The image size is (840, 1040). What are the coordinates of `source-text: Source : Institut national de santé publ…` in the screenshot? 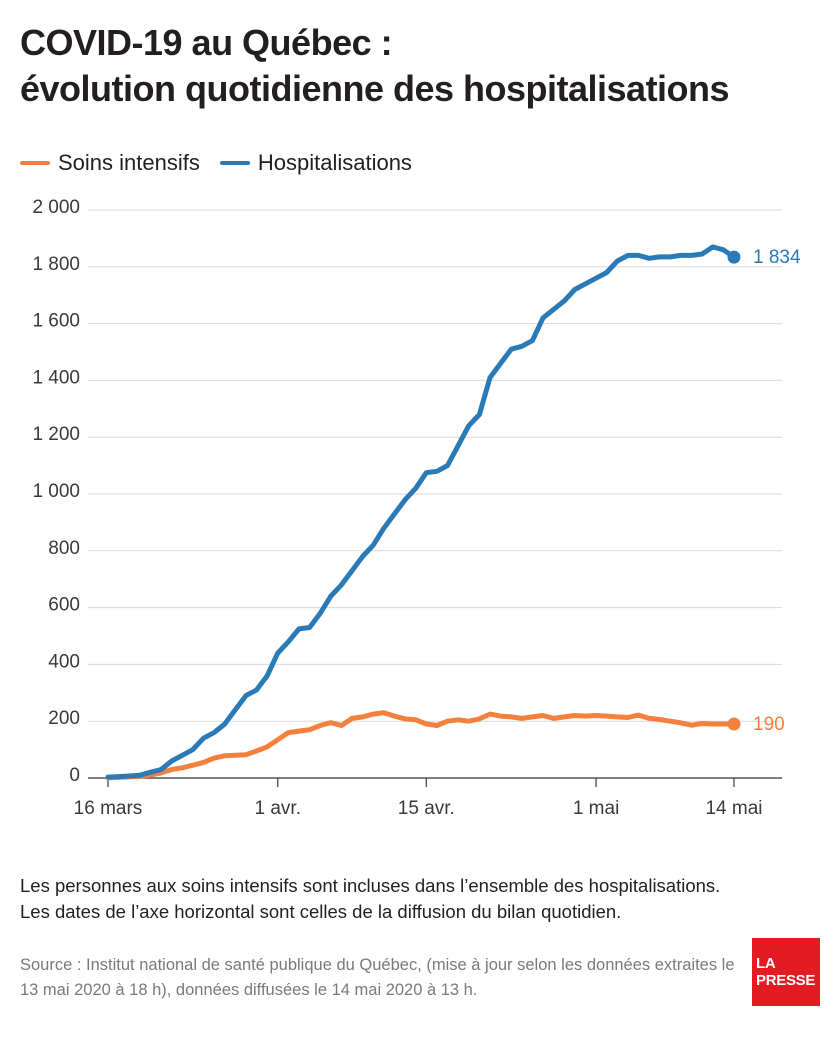 It's located at (377, 977).